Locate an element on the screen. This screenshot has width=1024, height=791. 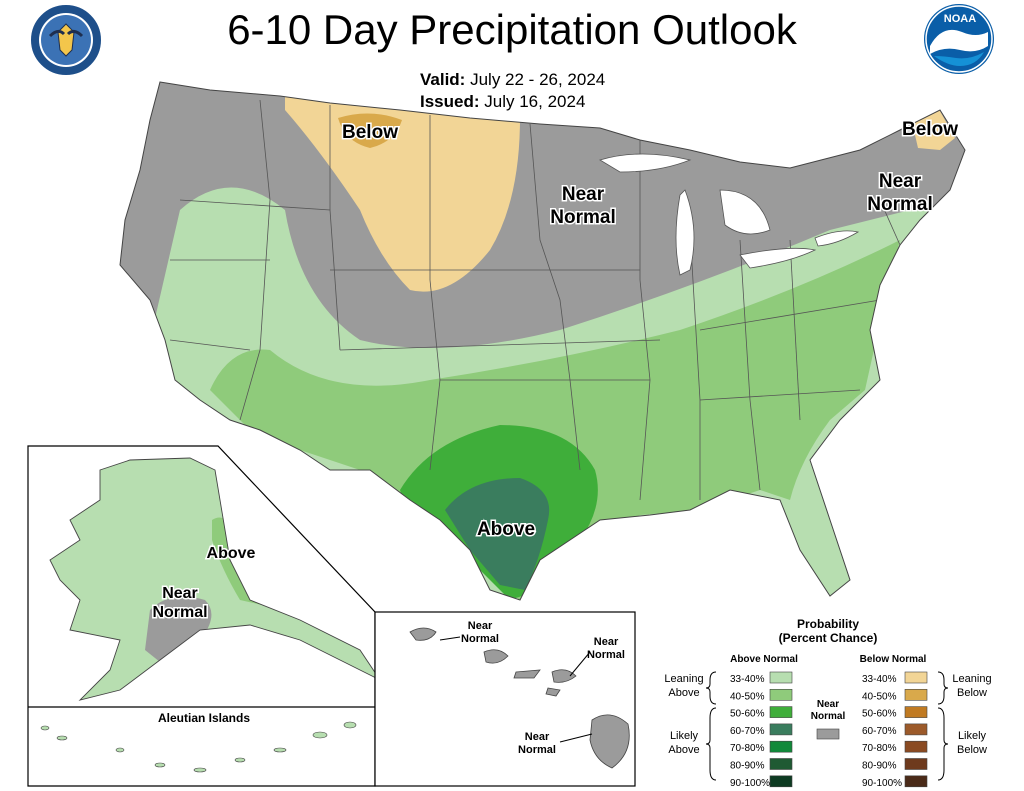
noaa-logo-icon is located at coordinates (959, 39).